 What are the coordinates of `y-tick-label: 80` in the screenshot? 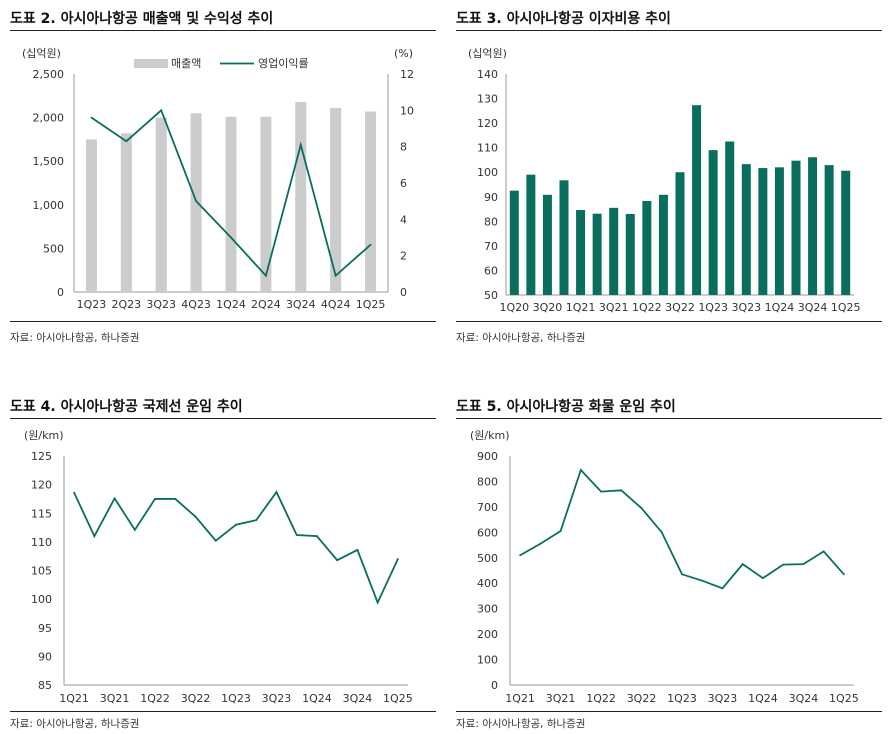 It's located at (491, 221).